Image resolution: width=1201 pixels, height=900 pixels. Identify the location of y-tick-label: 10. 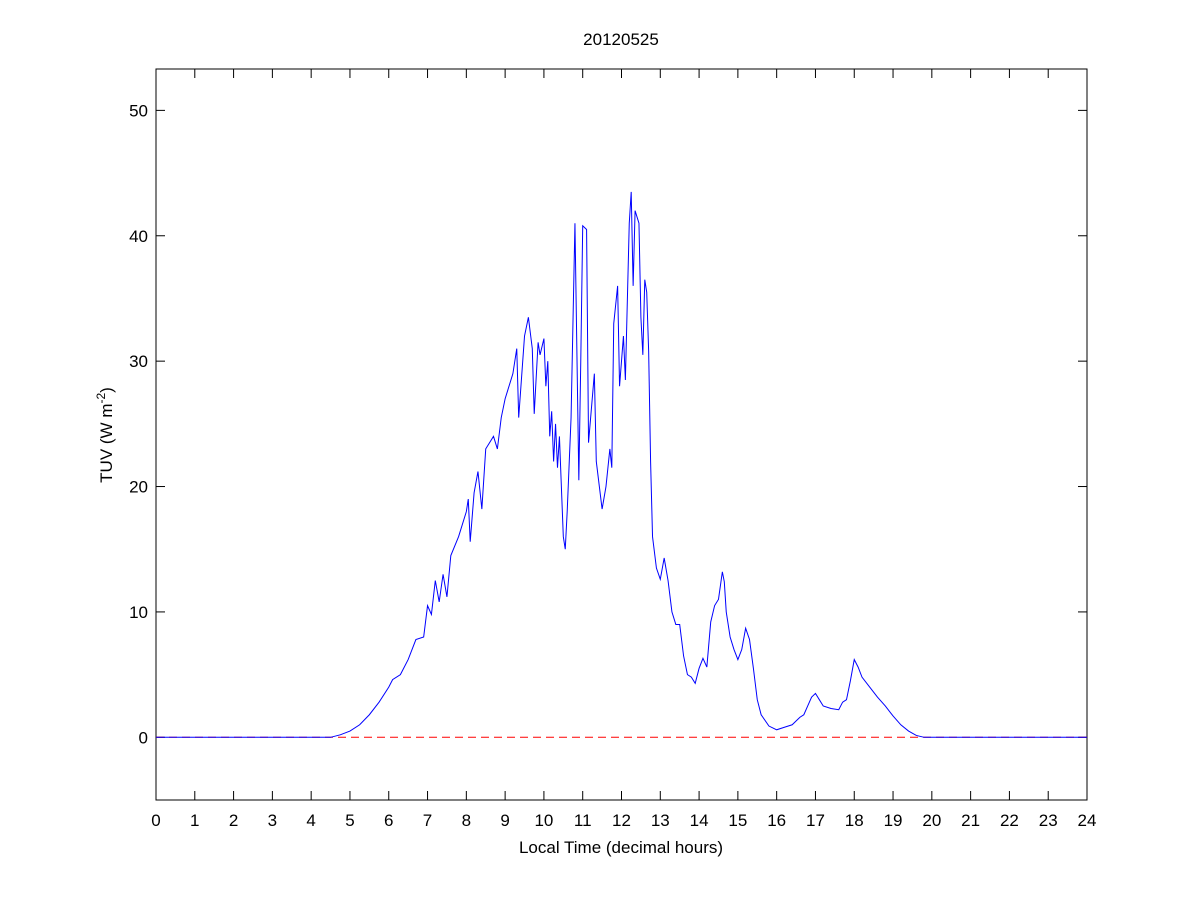
(138, 612).